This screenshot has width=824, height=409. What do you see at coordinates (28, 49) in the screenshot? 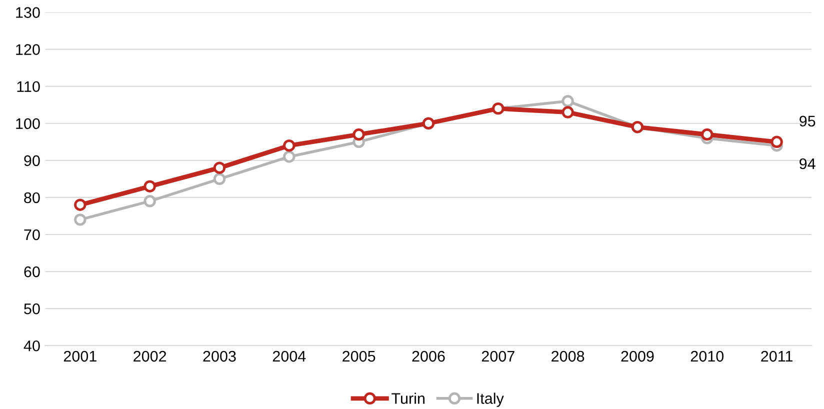
I see `y-tick-label: 120` at bounding box center [28, 49].